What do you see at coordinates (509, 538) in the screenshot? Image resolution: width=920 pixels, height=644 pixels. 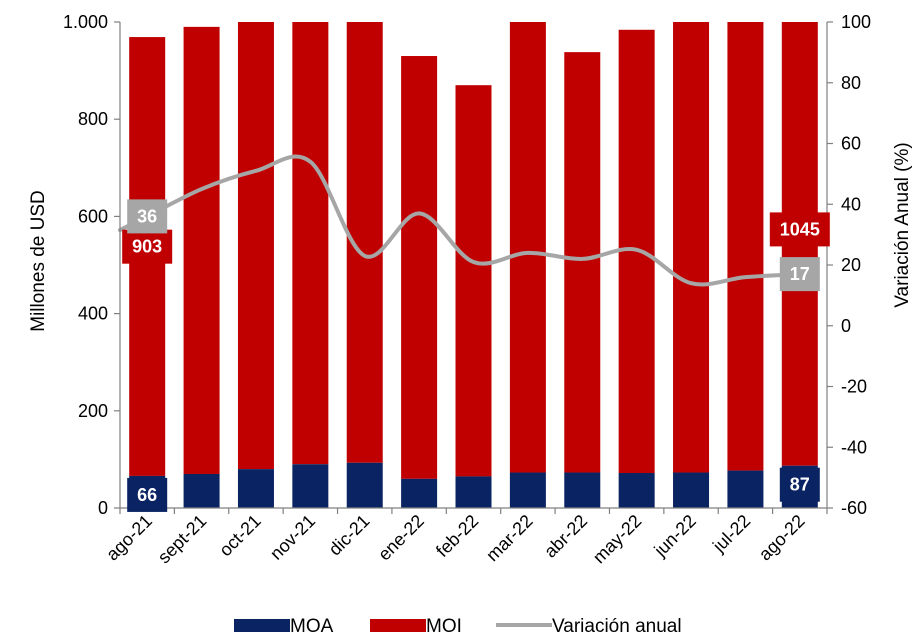 I see `x-tick-label: mar-22` at bounding box center [509, 538].